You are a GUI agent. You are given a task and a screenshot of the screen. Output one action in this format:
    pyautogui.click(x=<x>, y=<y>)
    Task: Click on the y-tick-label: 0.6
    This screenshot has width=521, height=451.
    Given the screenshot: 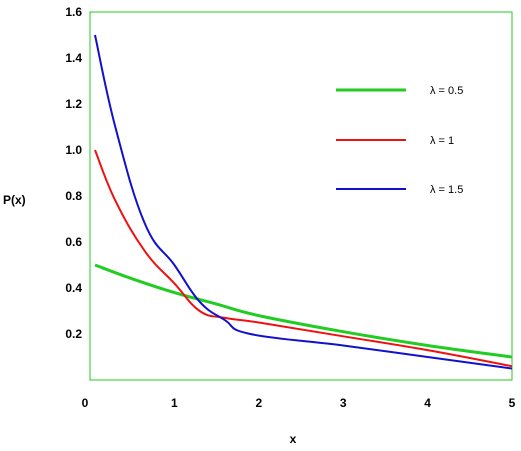 What is the action you would take?
    pyautogui.click(x=73, y=242)
    